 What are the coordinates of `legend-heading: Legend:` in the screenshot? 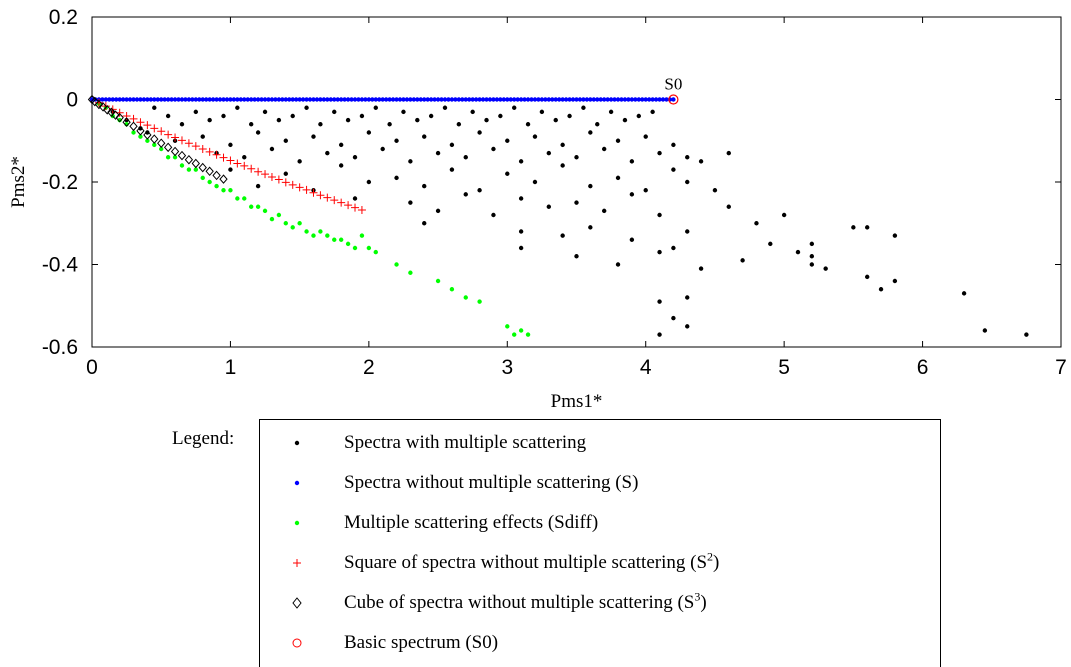 It's located at (203, 438).